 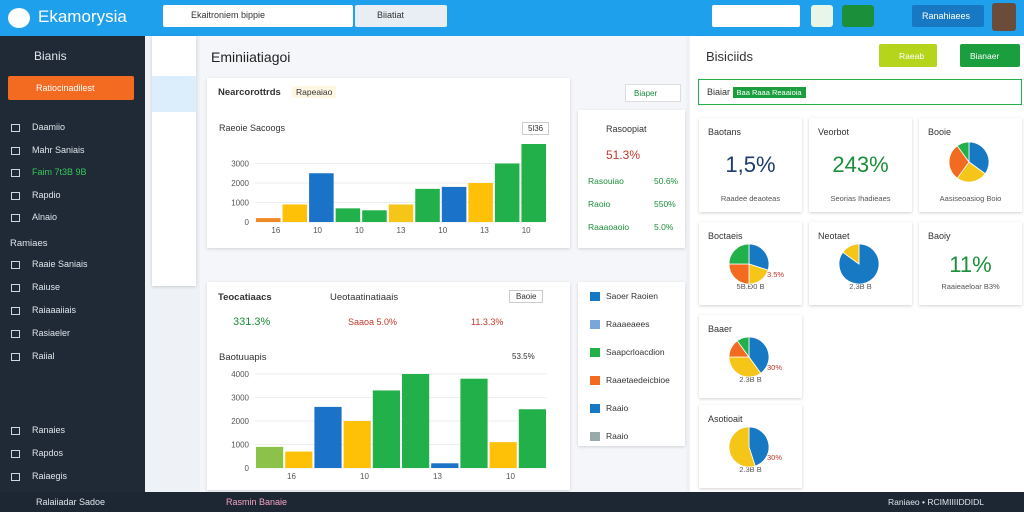 I want to click on active-icon, so click(x=174, y=94).